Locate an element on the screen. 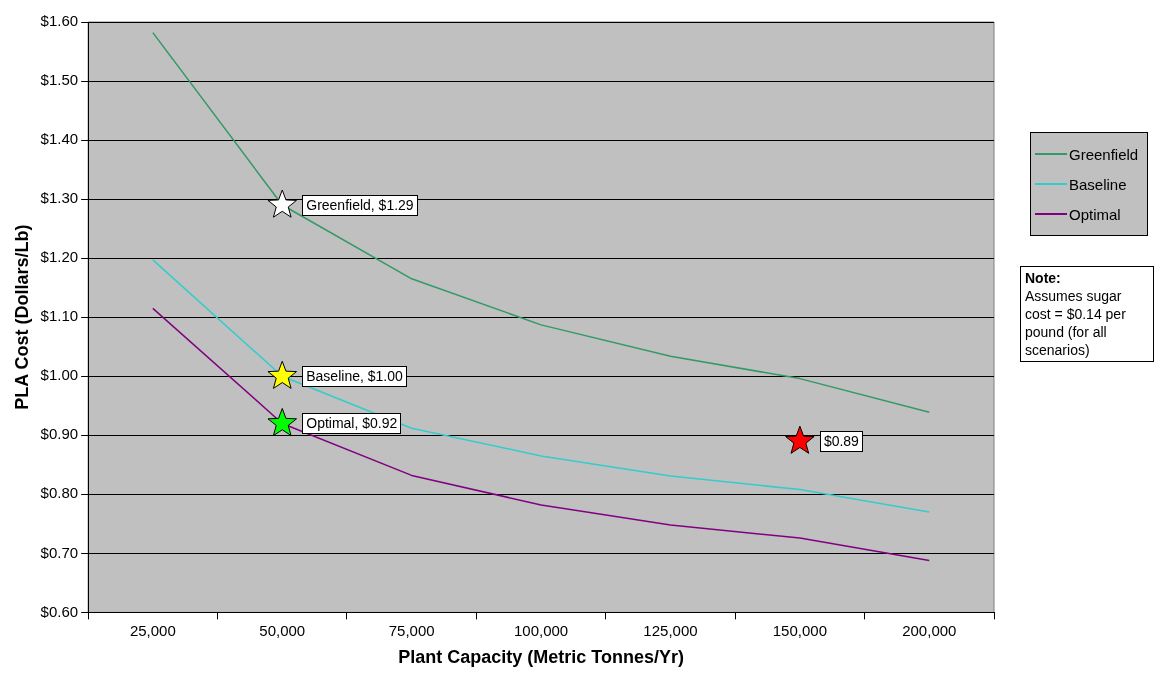  x-tick-label: 75,000 is located at coordinates (411, 630).